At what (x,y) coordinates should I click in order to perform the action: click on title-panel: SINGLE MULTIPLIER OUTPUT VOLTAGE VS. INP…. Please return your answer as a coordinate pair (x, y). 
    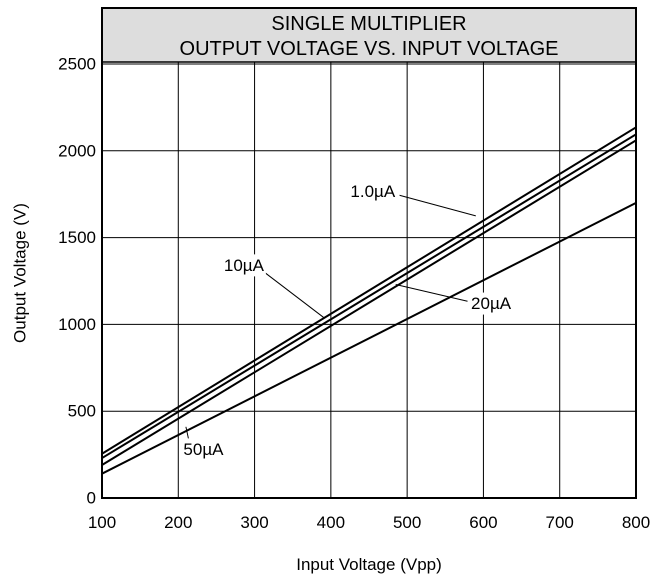
    Looking at the image, I should click on (369, 35).